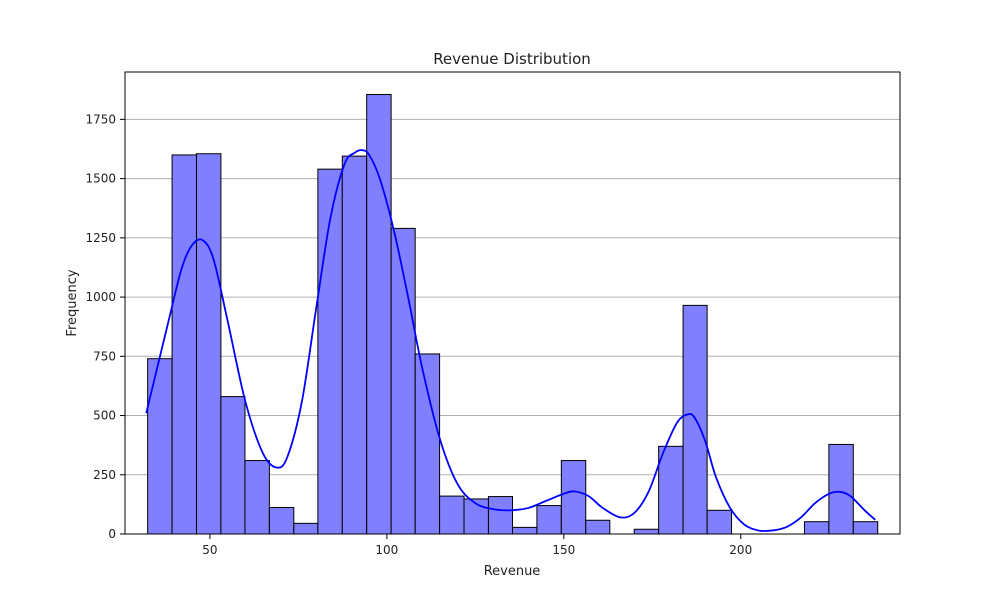 This screenshot has height=600, width=1000. What do you see at coordinates (104, 416) in the screenshot?
I see `y-tick-label: 500` at bounding box center [104, 416].